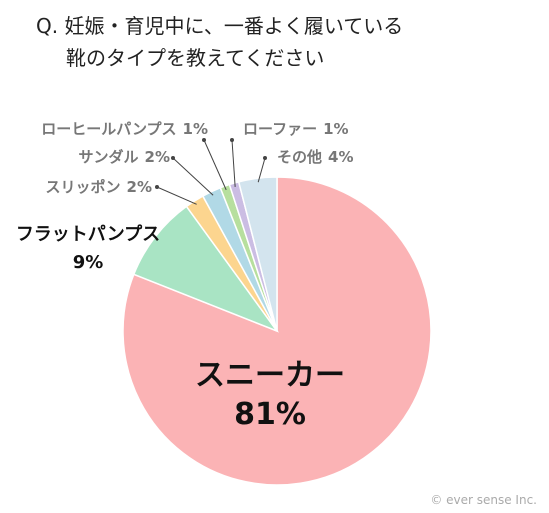 This screenshot has height=513, width=549. What do you see at coordinates (83, 187) in the screenshot?
I see `callout-slip-on-name: スリッポン` at bounding box center [83, 187].